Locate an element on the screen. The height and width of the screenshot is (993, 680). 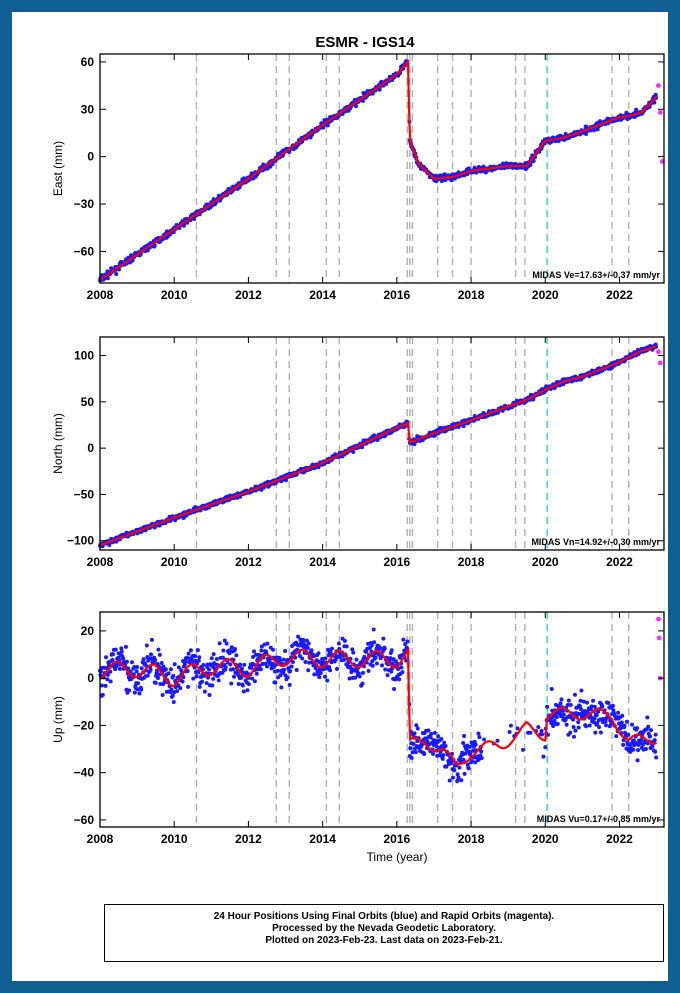
up-ytick-label: −60 is located at coordinates (84, 820).